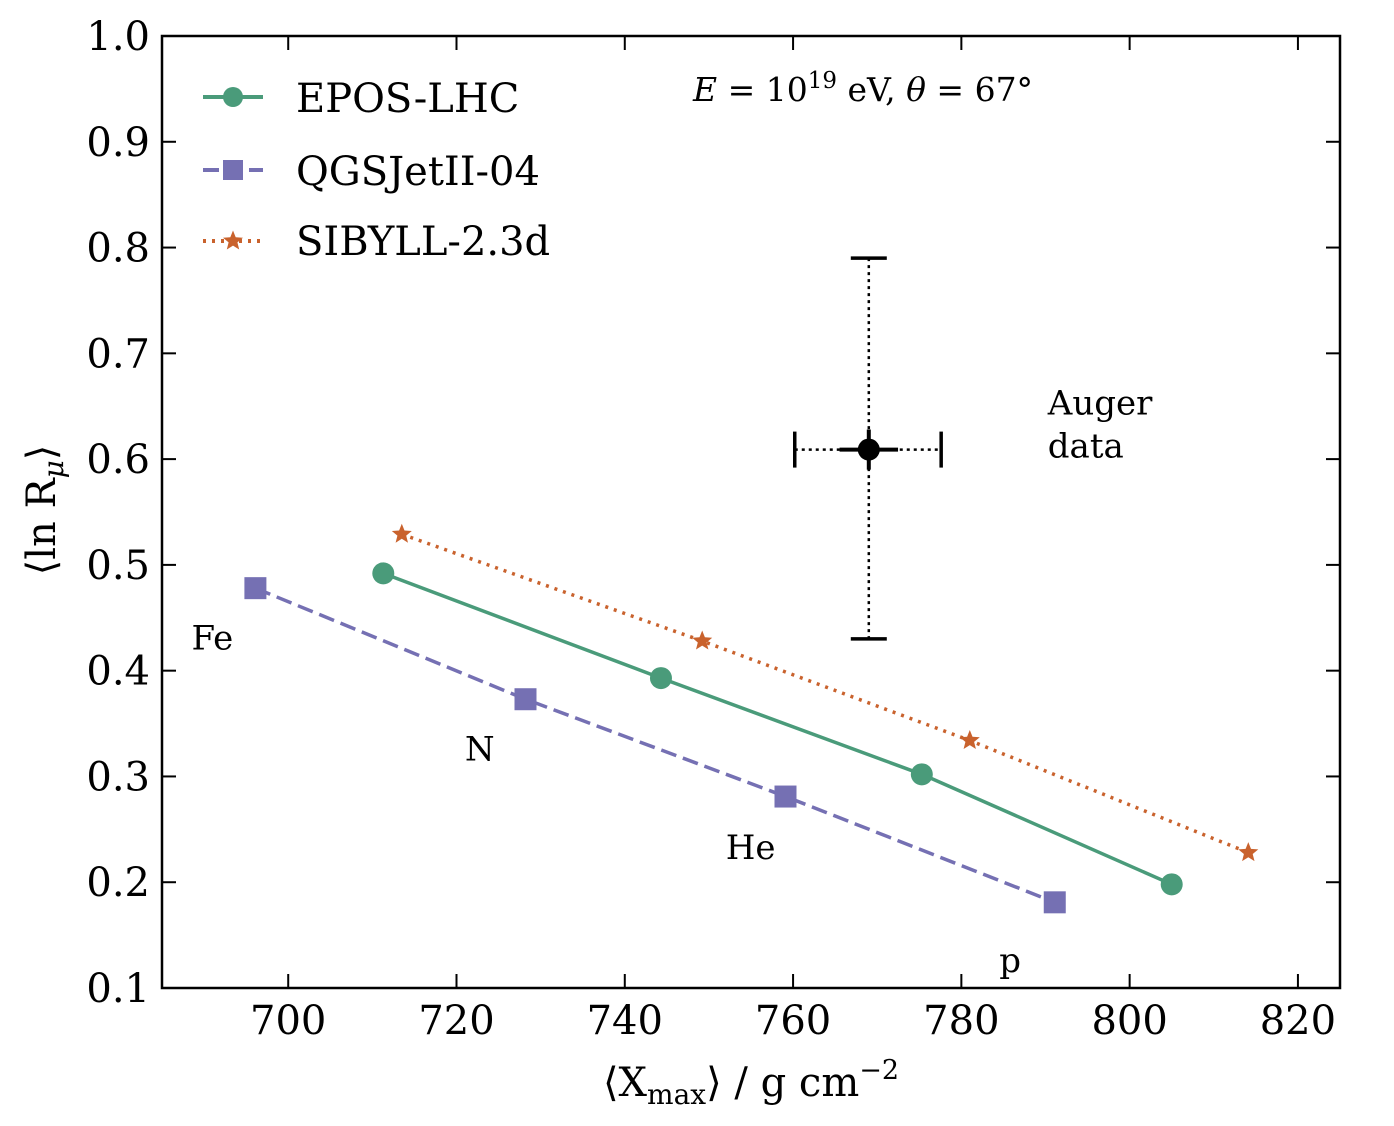 This screenshot has height=1126, width=1394. I want to click on x-tick-label-740: 740, so click(625, 1021).